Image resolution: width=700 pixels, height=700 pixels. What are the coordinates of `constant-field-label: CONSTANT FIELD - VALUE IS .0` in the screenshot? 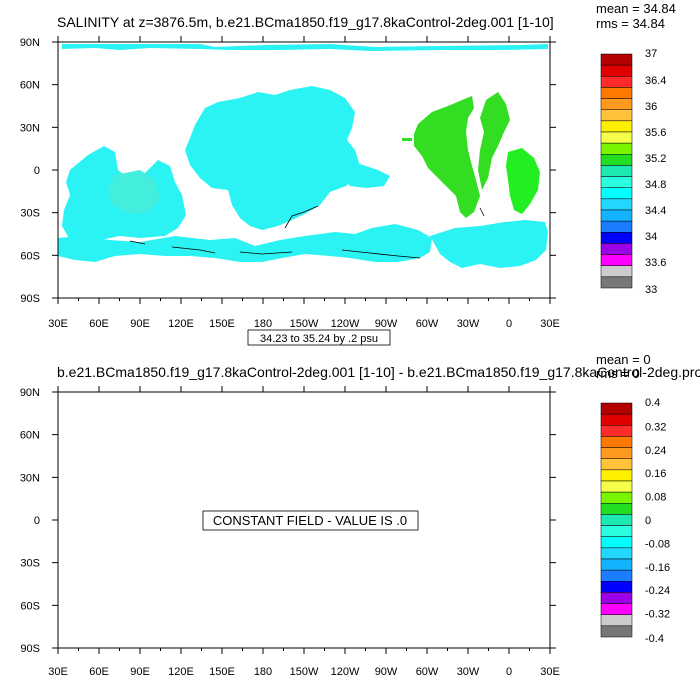 It's located at (310, 520).